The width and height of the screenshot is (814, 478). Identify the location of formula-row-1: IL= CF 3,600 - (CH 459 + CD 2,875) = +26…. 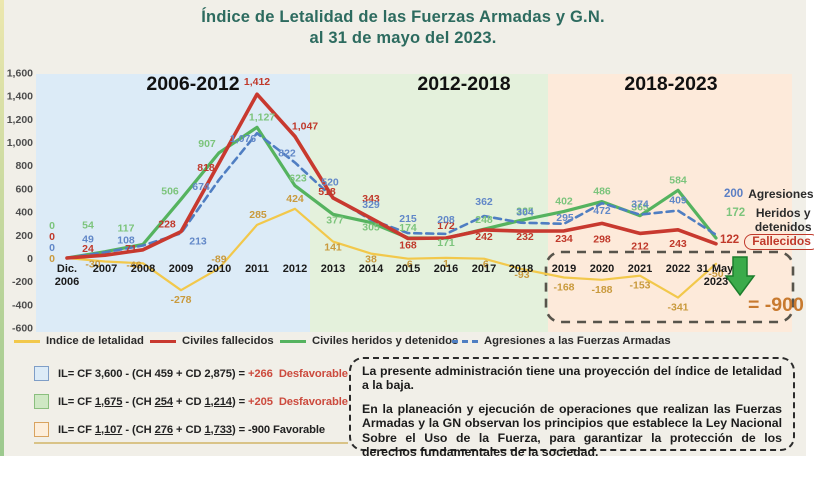
(191, 373).